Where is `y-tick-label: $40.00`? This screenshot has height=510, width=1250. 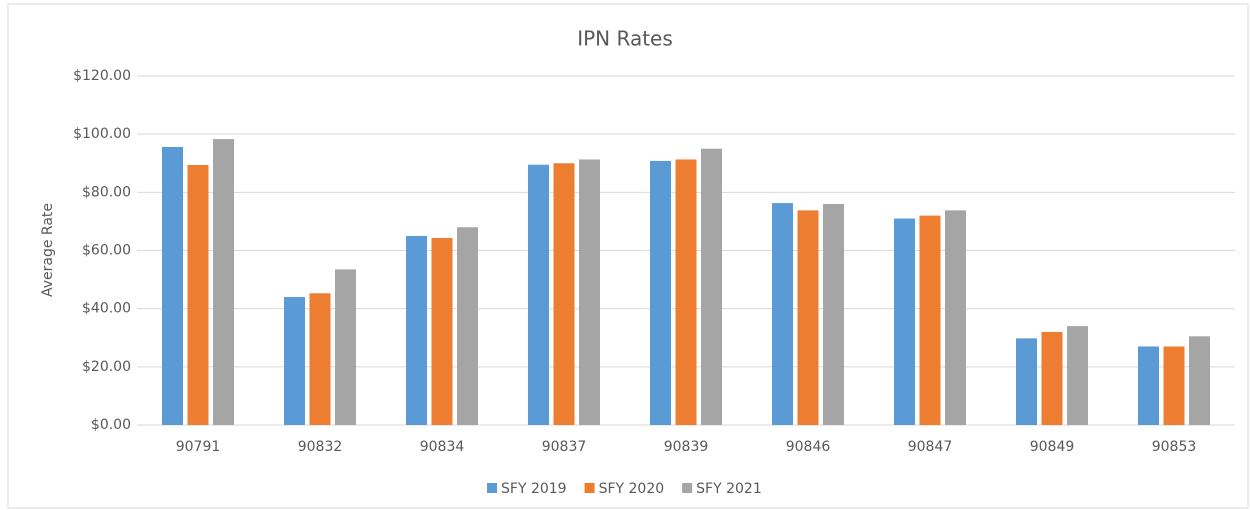 y-tick-label: $40.00 is located at coordinates (106, 309).